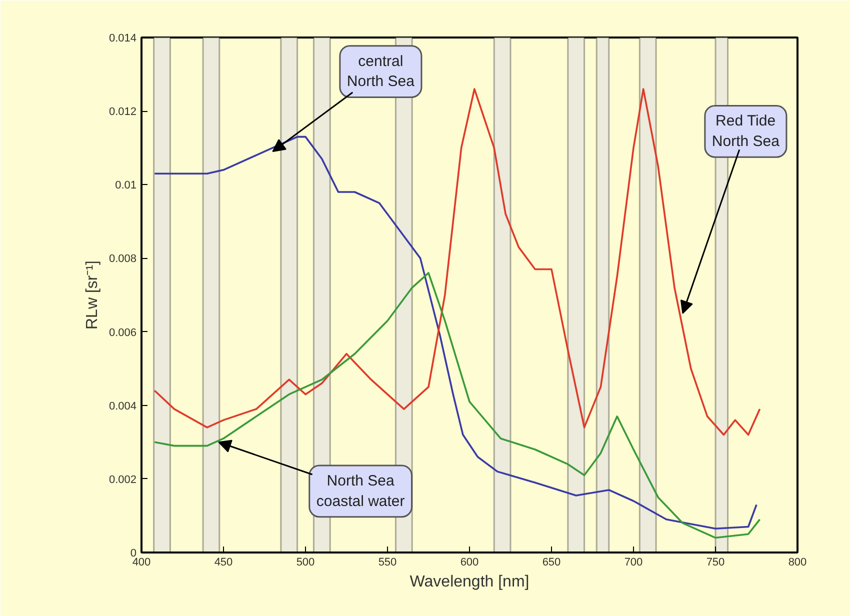  I want to click on y-tick-label: 0.01, so click(126, 186).